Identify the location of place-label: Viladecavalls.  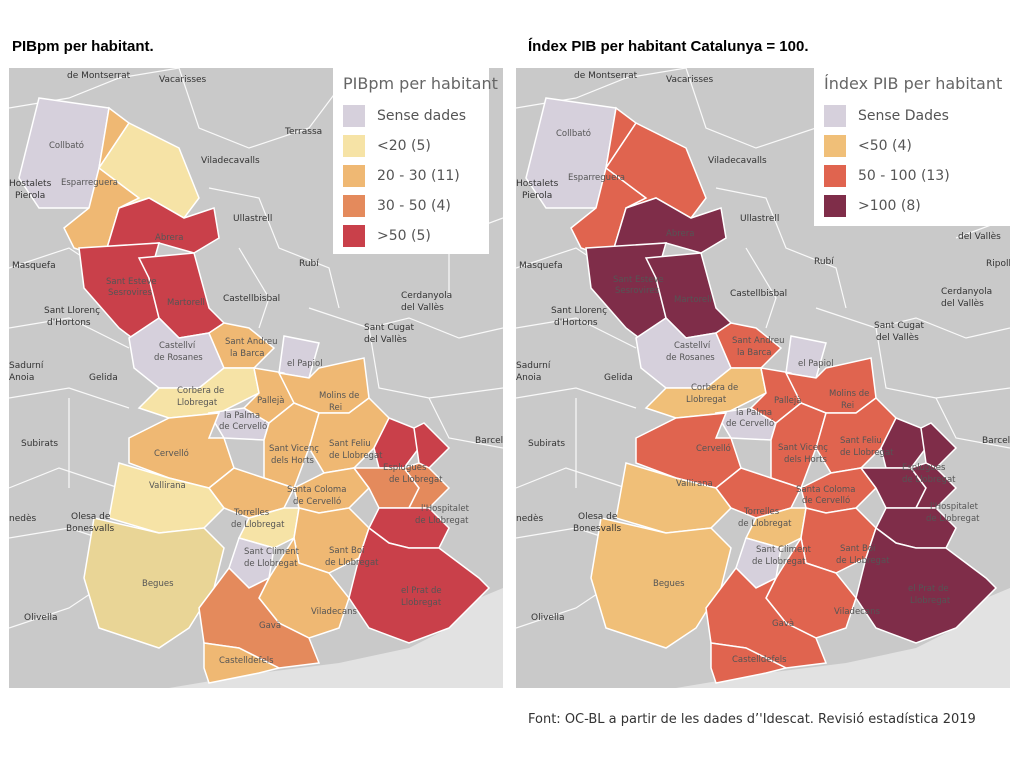
(737, 161).